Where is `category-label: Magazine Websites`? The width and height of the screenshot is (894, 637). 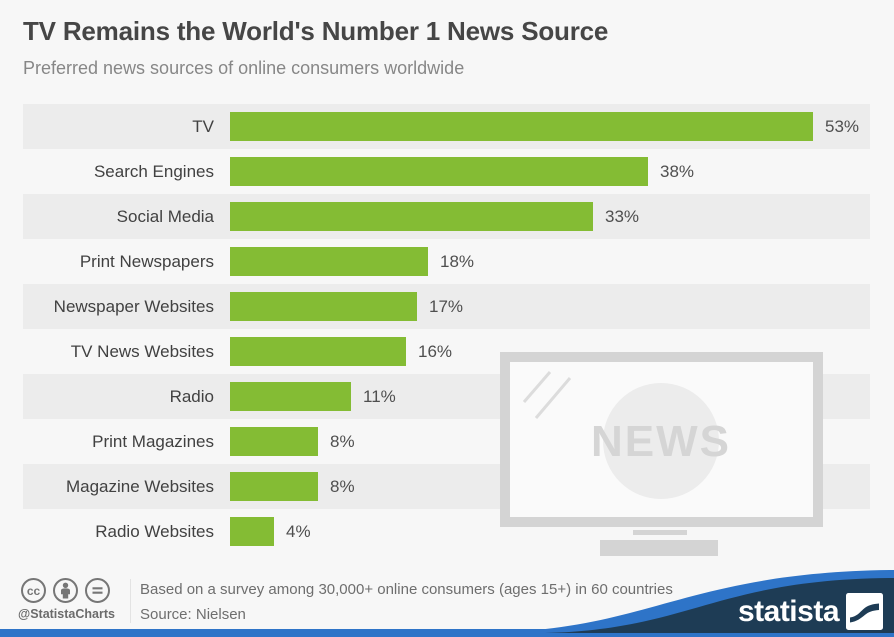 category-label: Magazine Websites is located at coordinates (139, 486).